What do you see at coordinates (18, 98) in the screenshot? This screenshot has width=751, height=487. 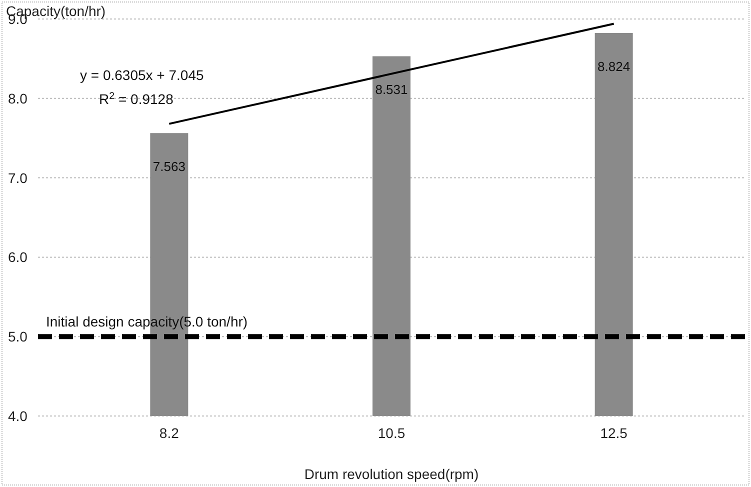 I see `y-tick-label: 8.0` at bounding box center [18, 98].